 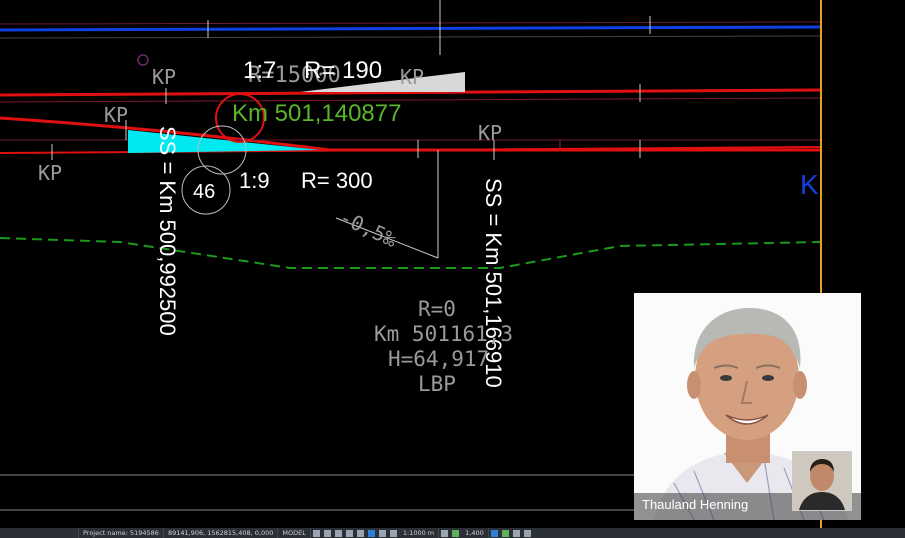 I want to click on red-track-curve, so click(x=410, y=134).